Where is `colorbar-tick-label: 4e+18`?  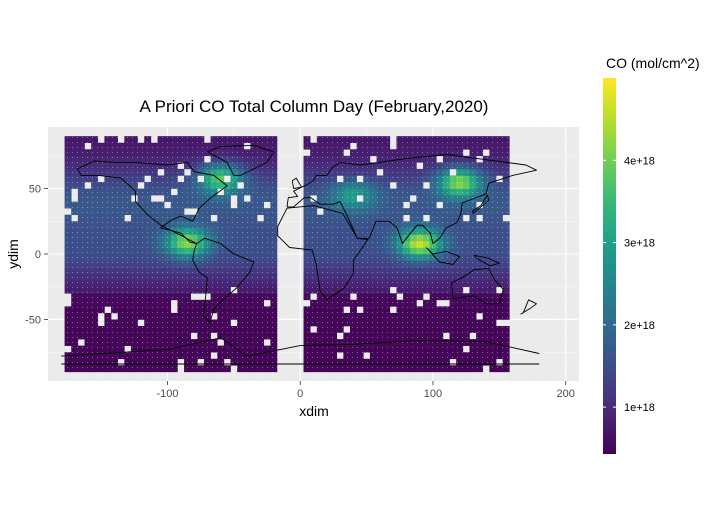
colorbar-tick-label: 4e+18 is located at coordinates (639, 161).